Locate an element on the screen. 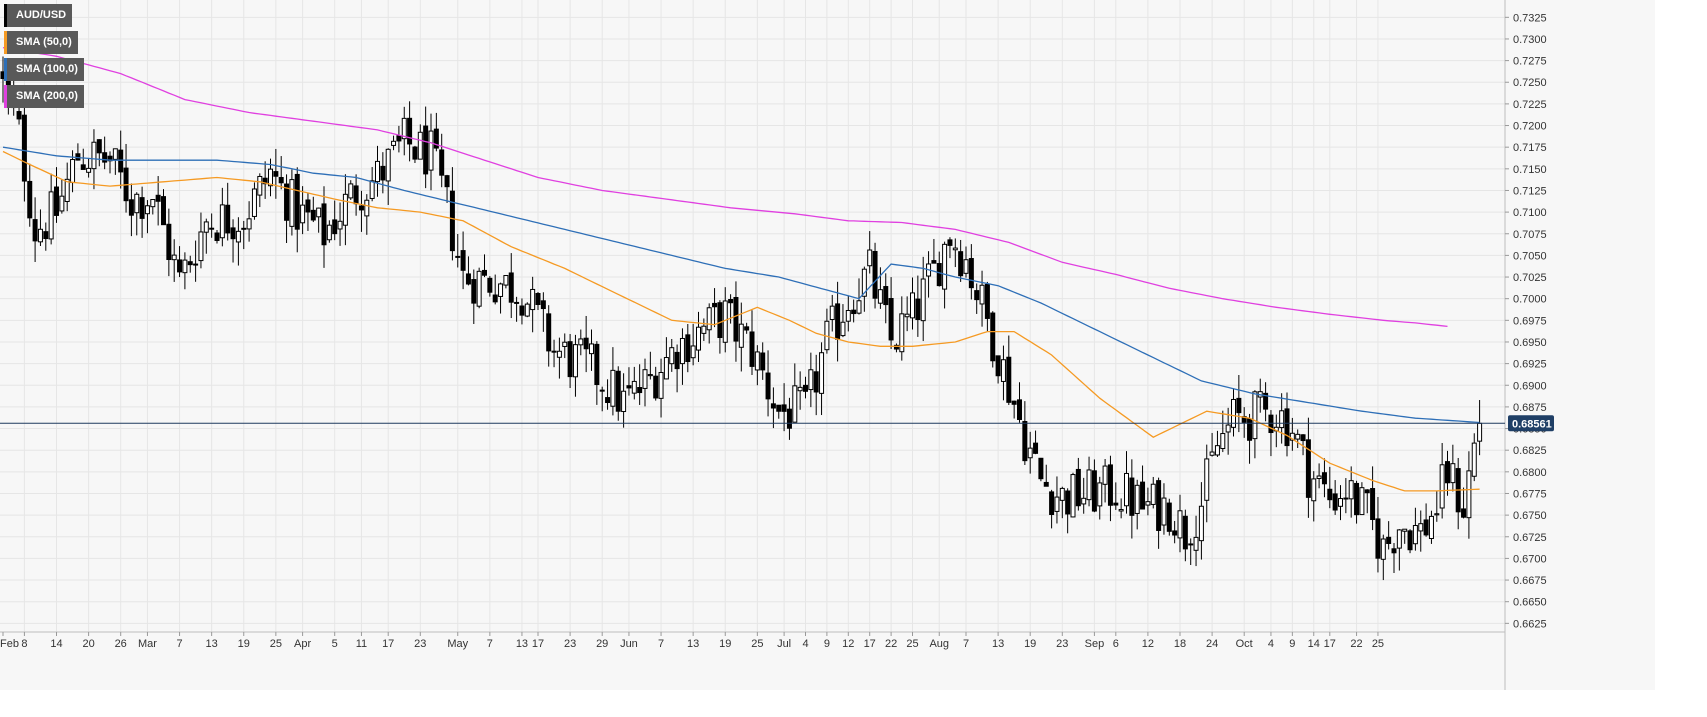  legend-label-sma200: SMA (200,0) is located at coordinates (45, 96).